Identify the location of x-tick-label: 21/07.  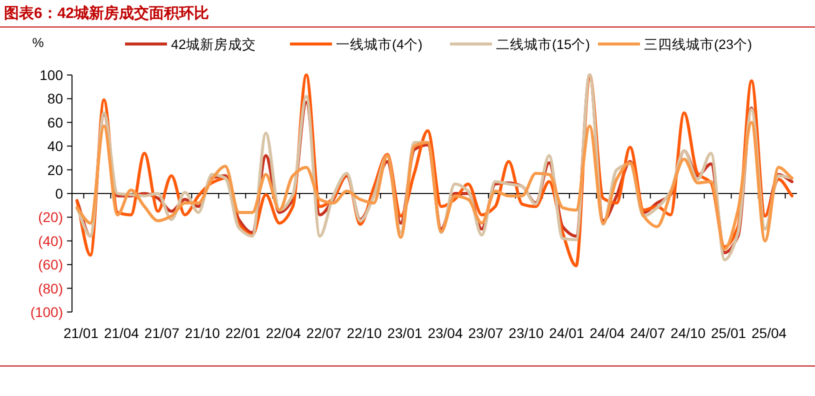
(162, 333).